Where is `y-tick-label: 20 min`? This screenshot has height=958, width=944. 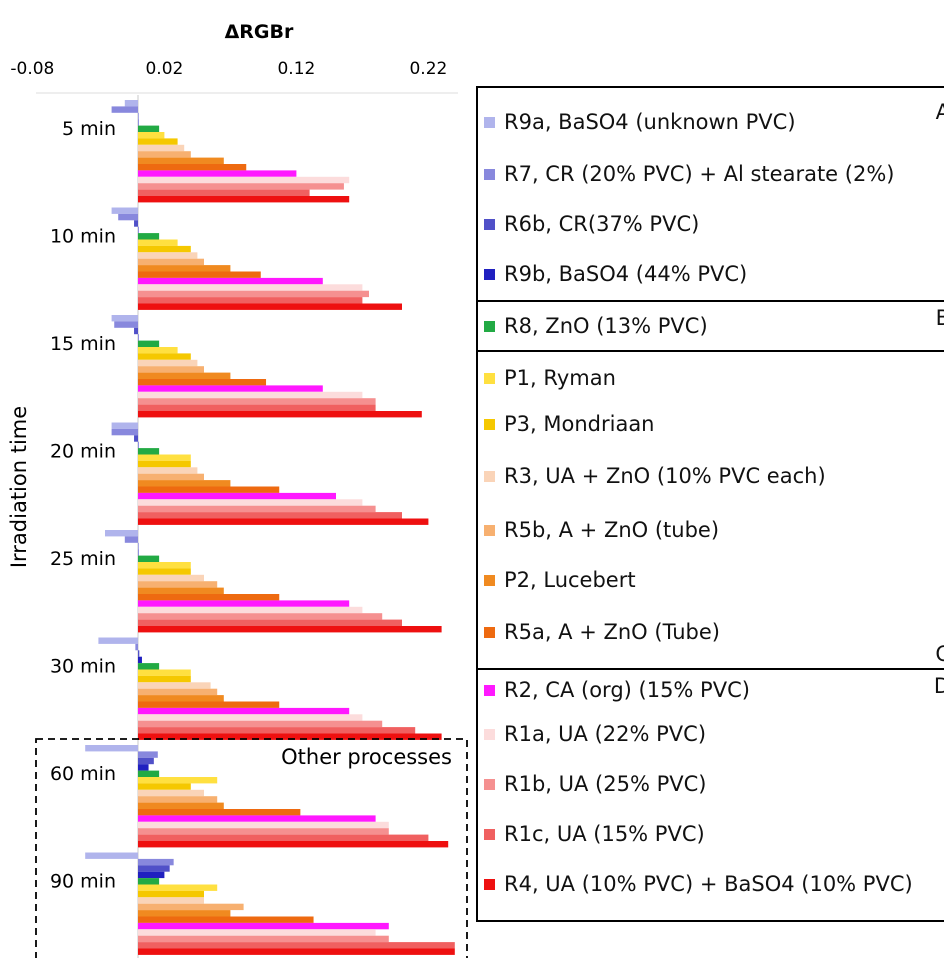
y-tick-label: 20 min is located at coordinates (83, 452).